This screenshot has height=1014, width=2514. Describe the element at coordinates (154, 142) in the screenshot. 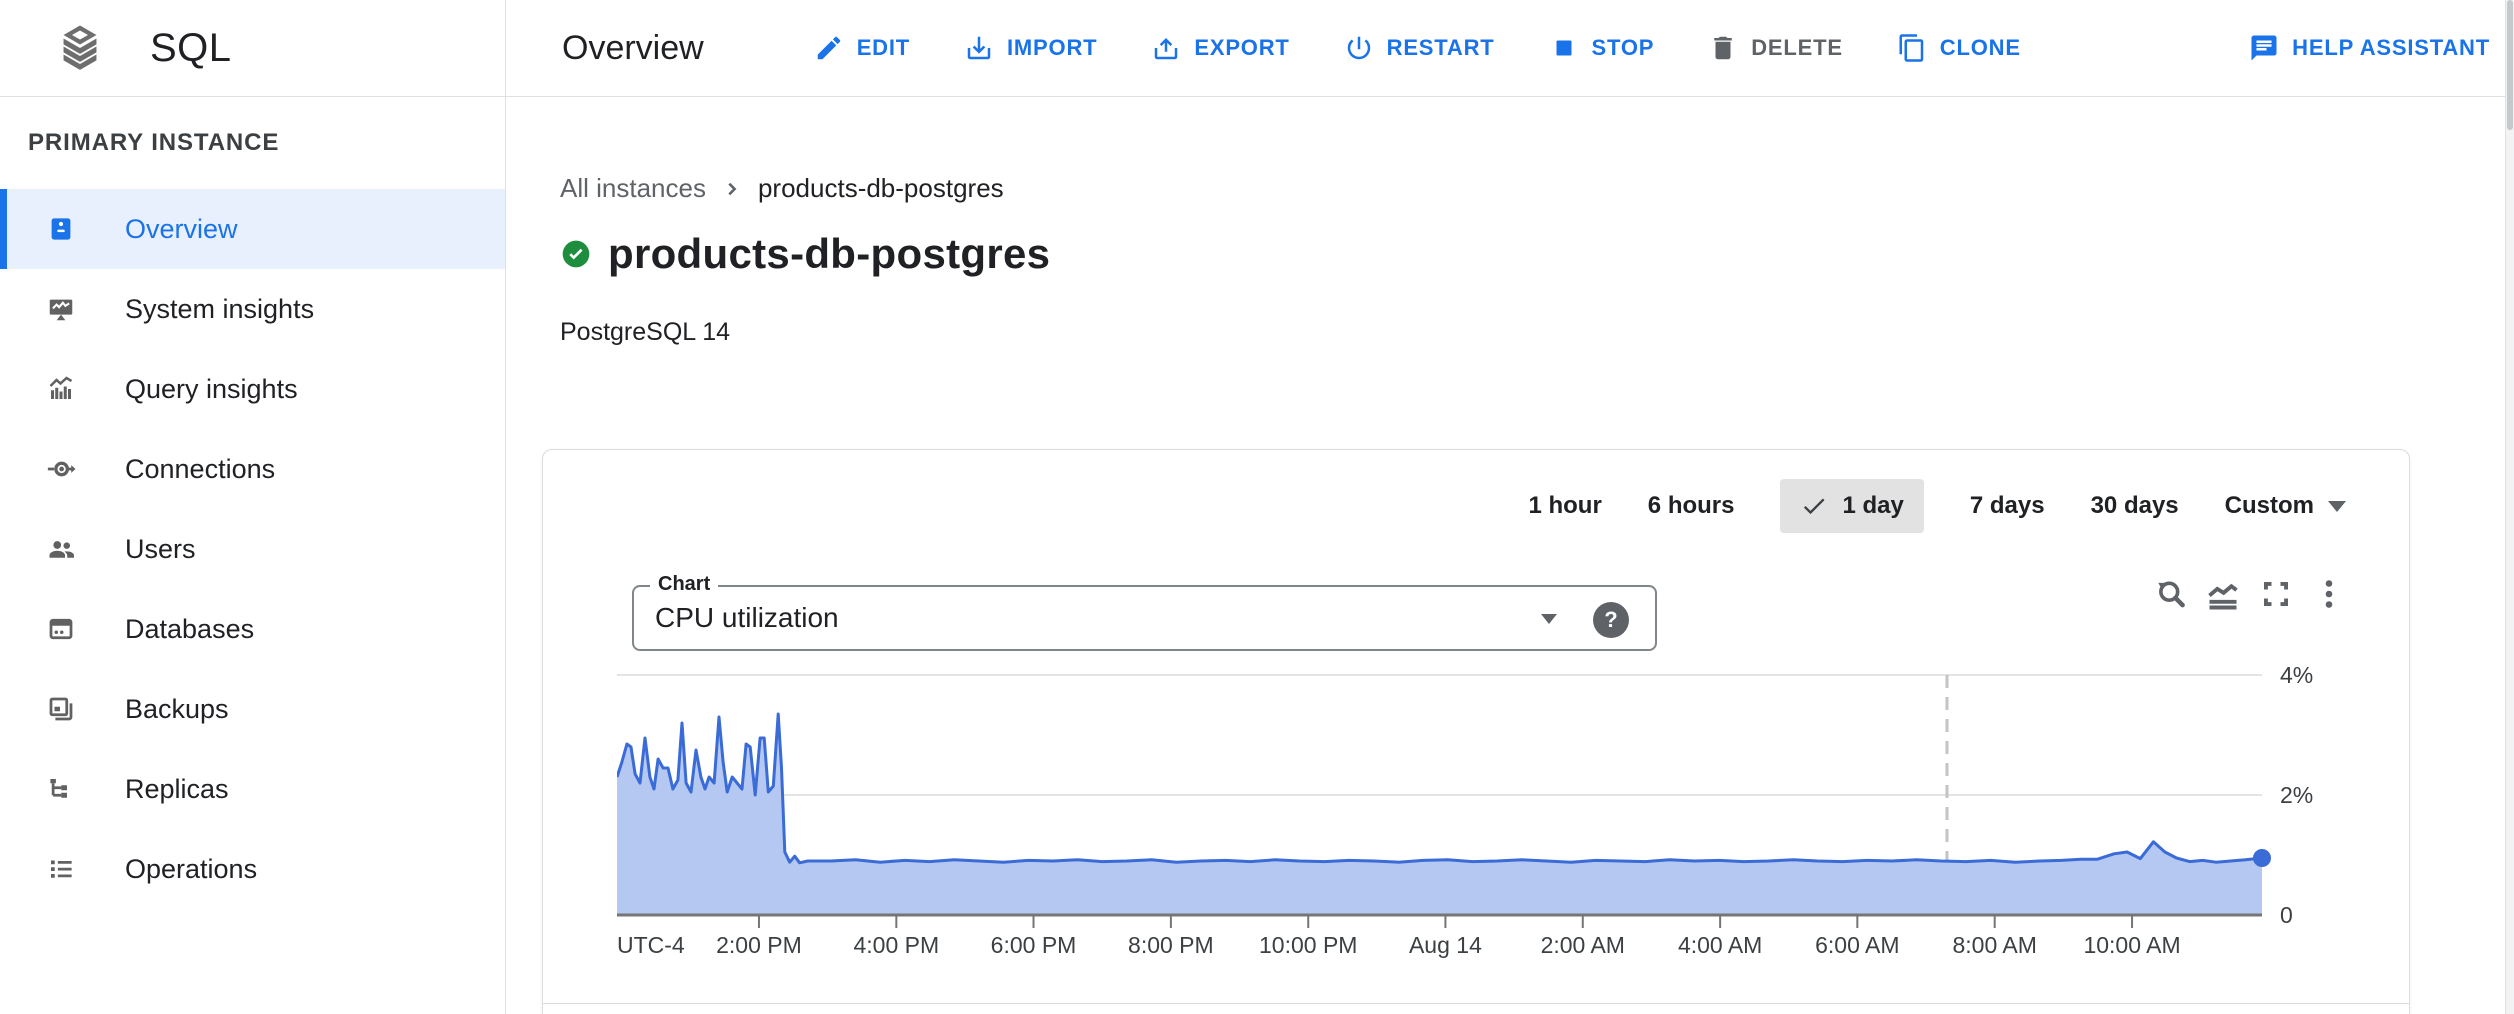

I see `sidebar-section-header: PRIMARY INSTANCE` at that location.